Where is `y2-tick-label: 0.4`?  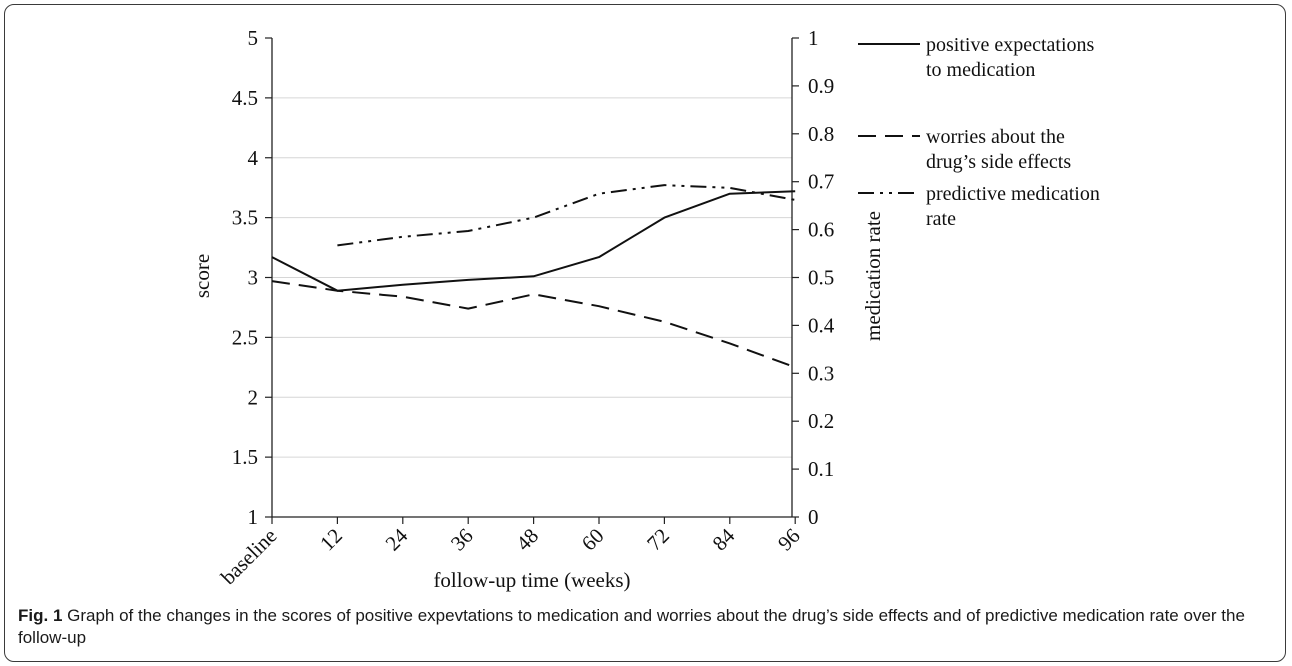 y2-tick-label: 0.4 is located at coordinates (821, 325).